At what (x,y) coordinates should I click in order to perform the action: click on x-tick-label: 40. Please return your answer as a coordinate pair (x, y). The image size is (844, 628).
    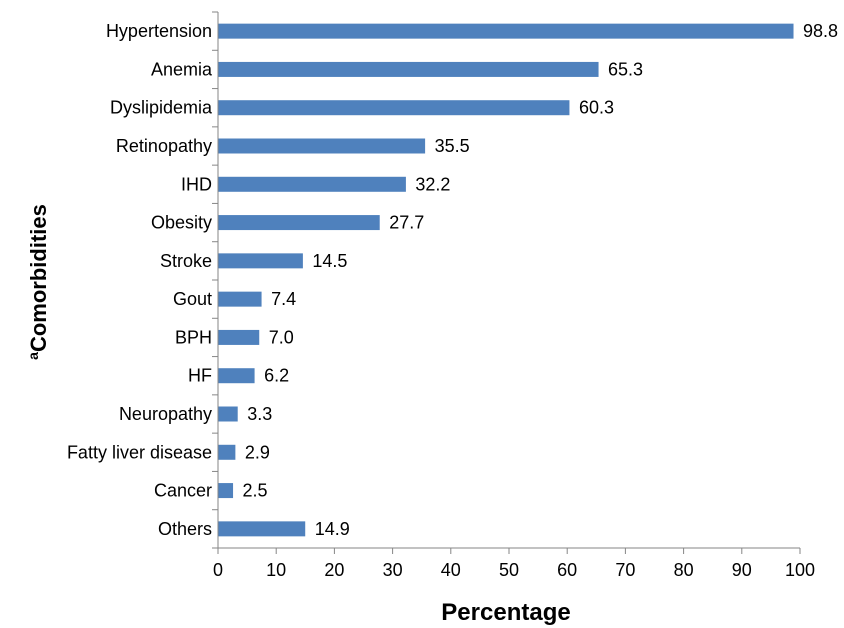
    Looking at the image, I should click on (451, 570).